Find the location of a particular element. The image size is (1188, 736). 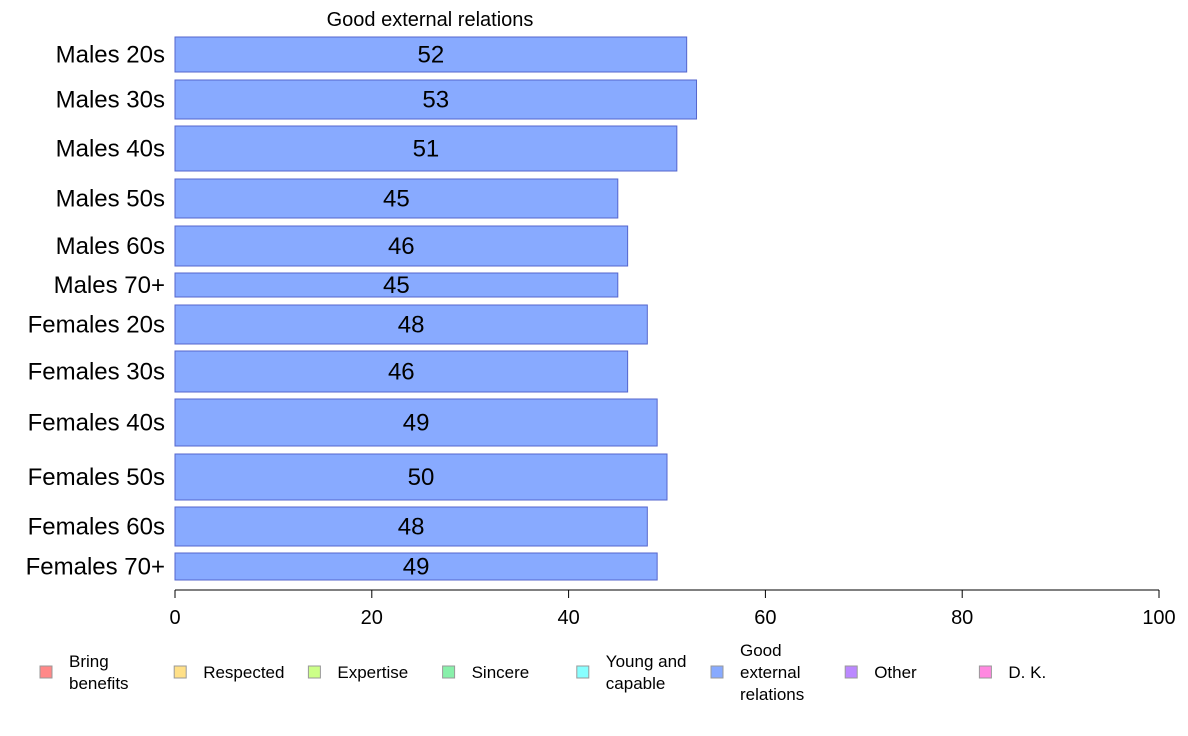

category-label: Males 70+ is located at coordinates (109, 285).